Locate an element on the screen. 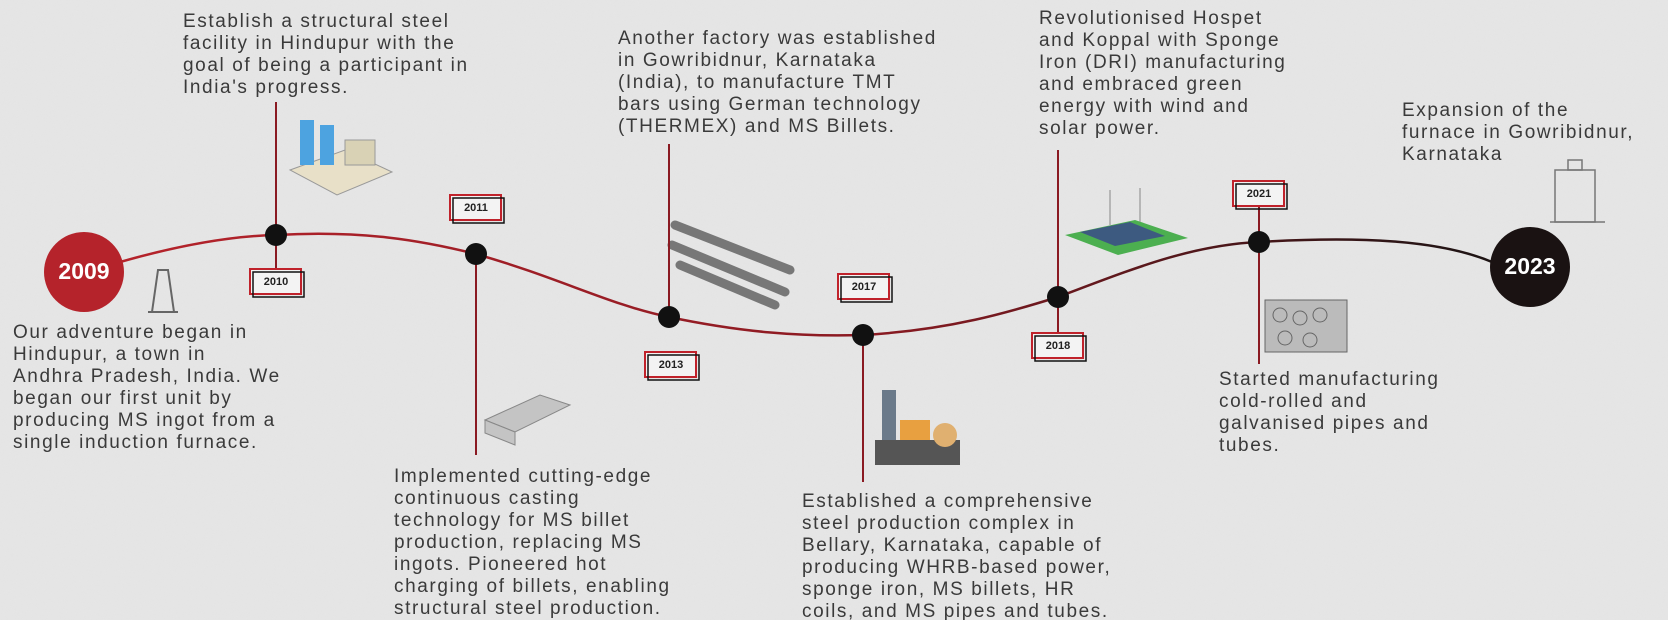 This screenshot has width=1668, height=620. icon-billets is located at coordinates (527, 420).